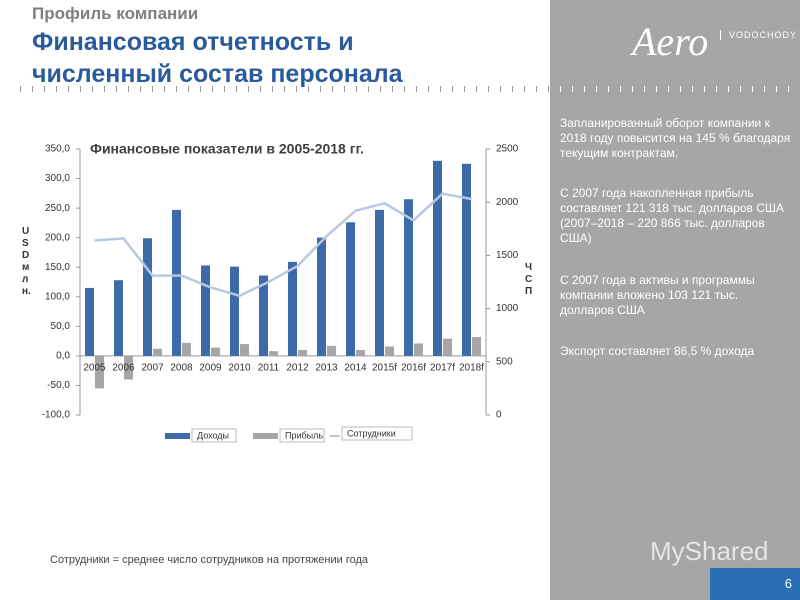 This screenshot has width=800, height=600. Describe the element at coordinates (507, 308) in the screenshot. I see `y2-tick-label: 1000` at that location.